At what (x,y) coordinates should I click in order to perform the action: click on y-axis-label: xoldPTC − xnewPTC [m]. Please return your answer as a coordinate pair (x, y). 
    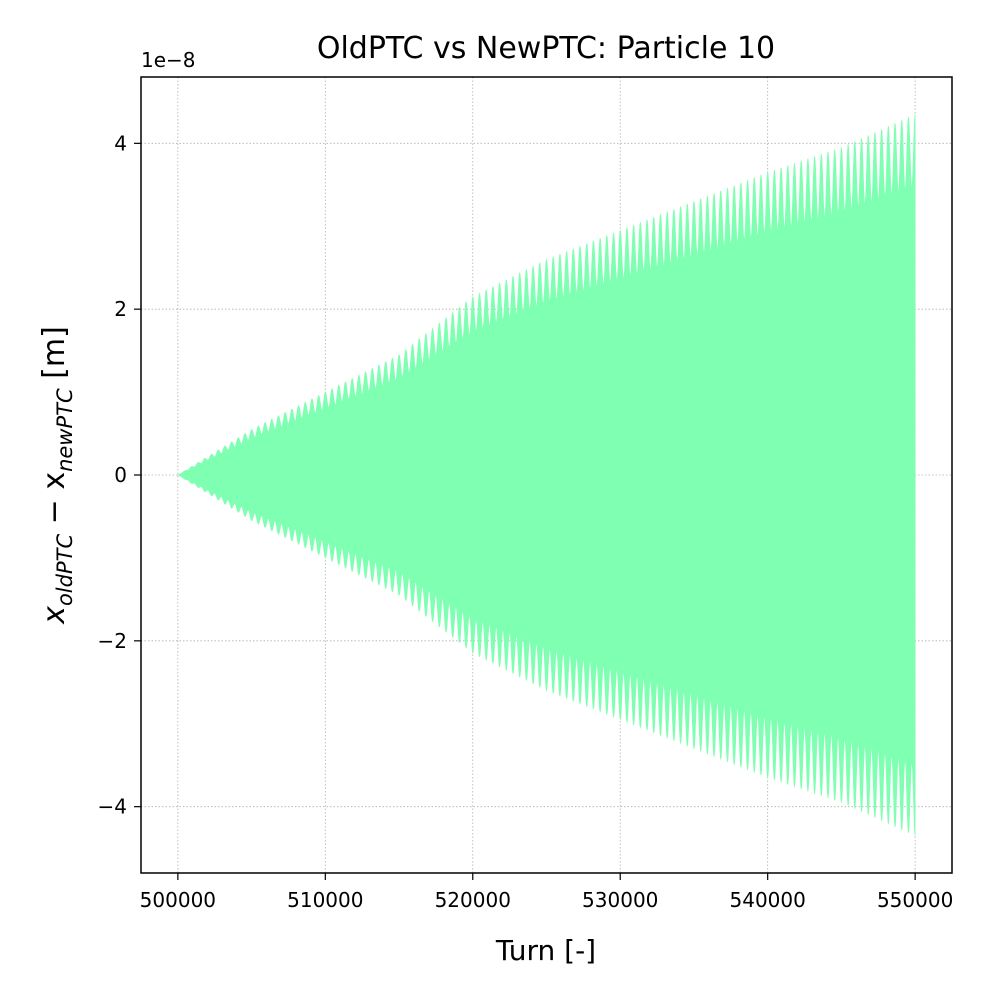
    Looking at the image, I should click on (57, 475).